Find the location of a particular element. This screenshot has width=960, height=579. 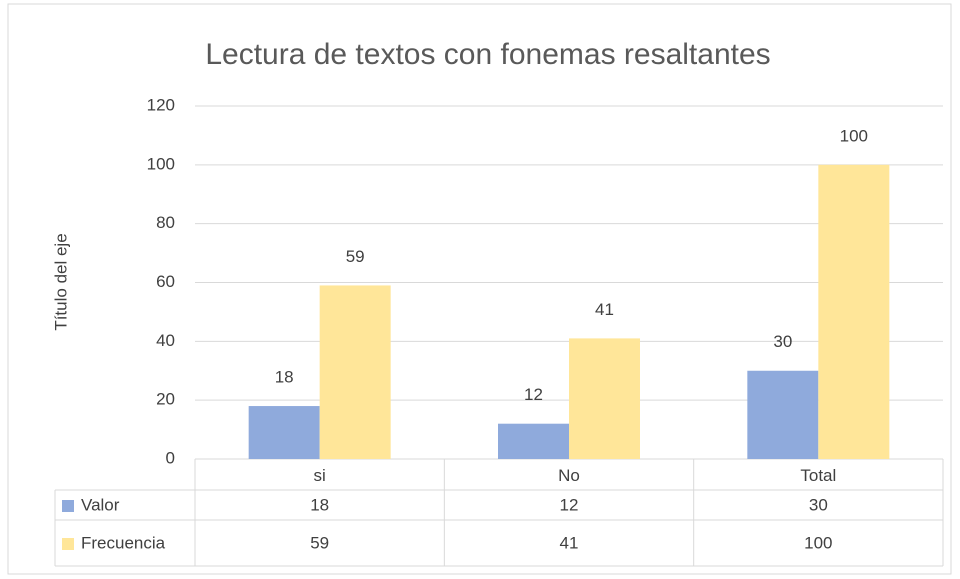

data-label: 30 is located at coordinates (782, 341).